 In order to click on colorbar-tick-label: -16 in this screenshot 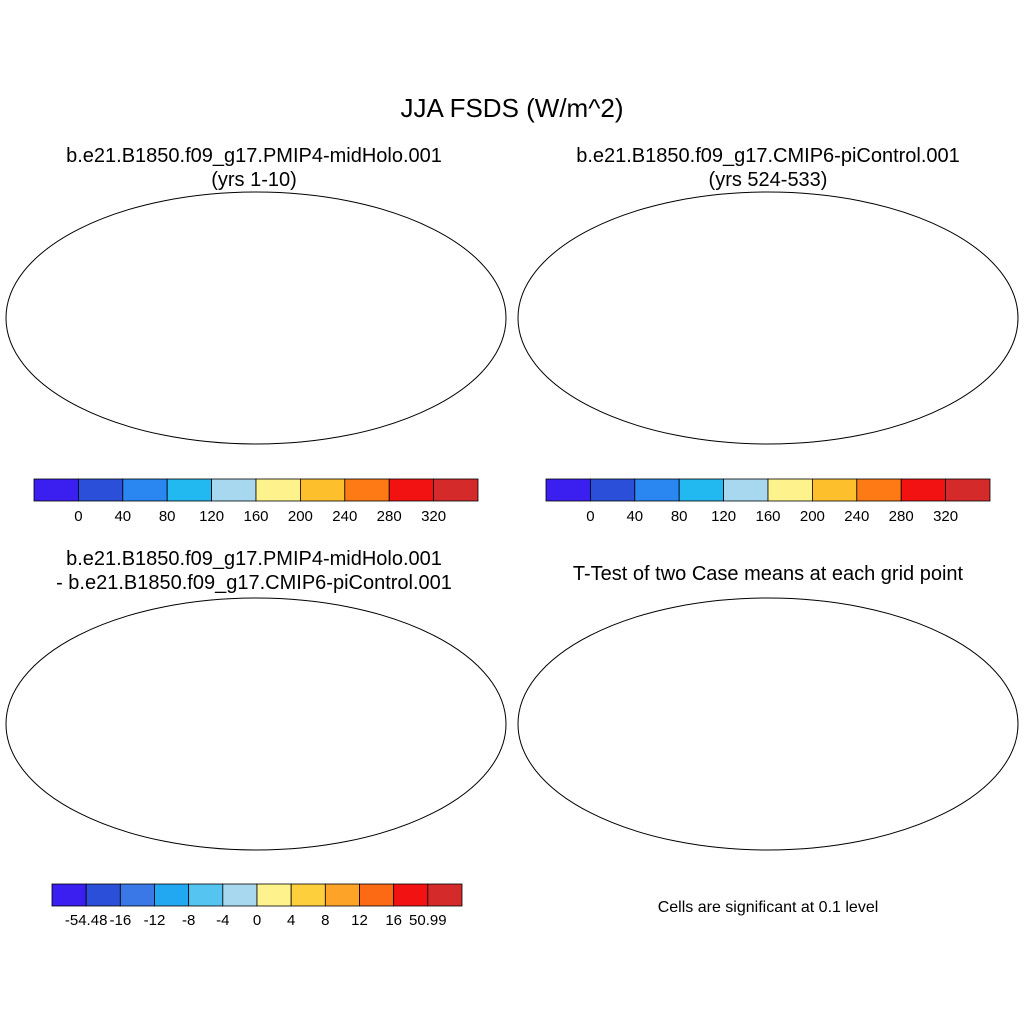, I will do `click(120, 920)`.